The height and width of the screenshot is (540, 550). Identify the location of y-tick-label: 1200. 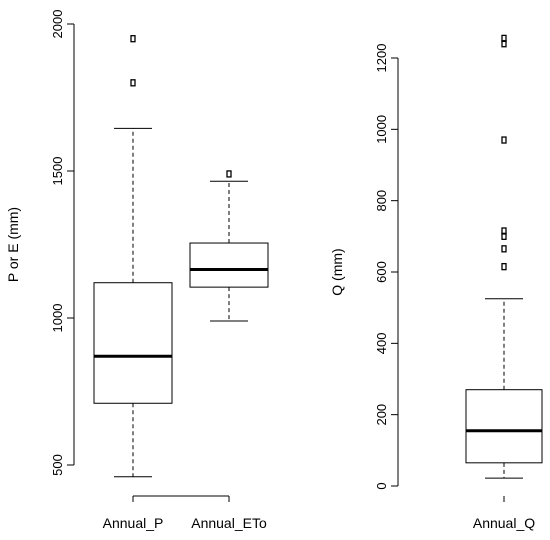
(381, 58).